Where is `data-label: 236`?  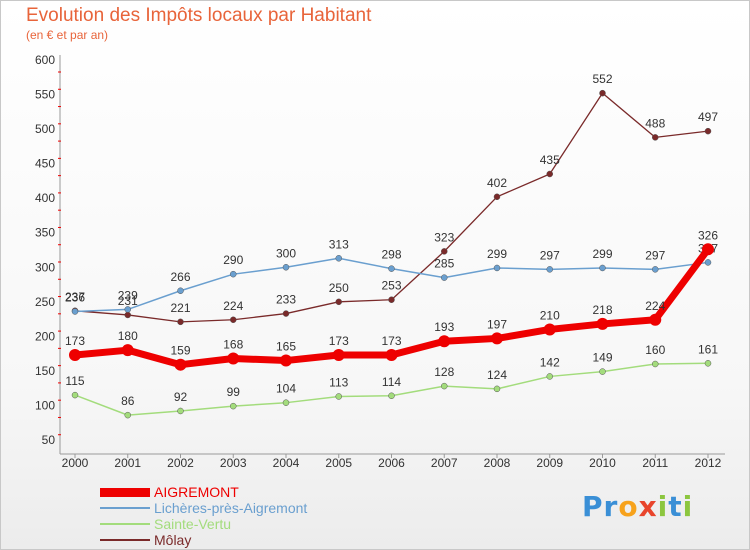
data-label: 236 is located at coordinates (75, 297).